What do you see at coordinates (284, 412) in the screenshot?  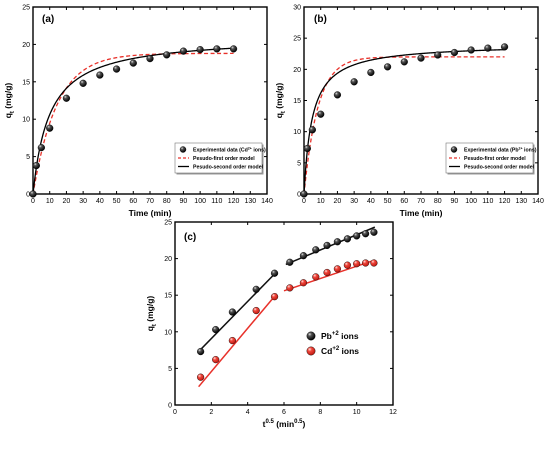 I see `x-tick-label: 6` at bounding box center [284, 412].